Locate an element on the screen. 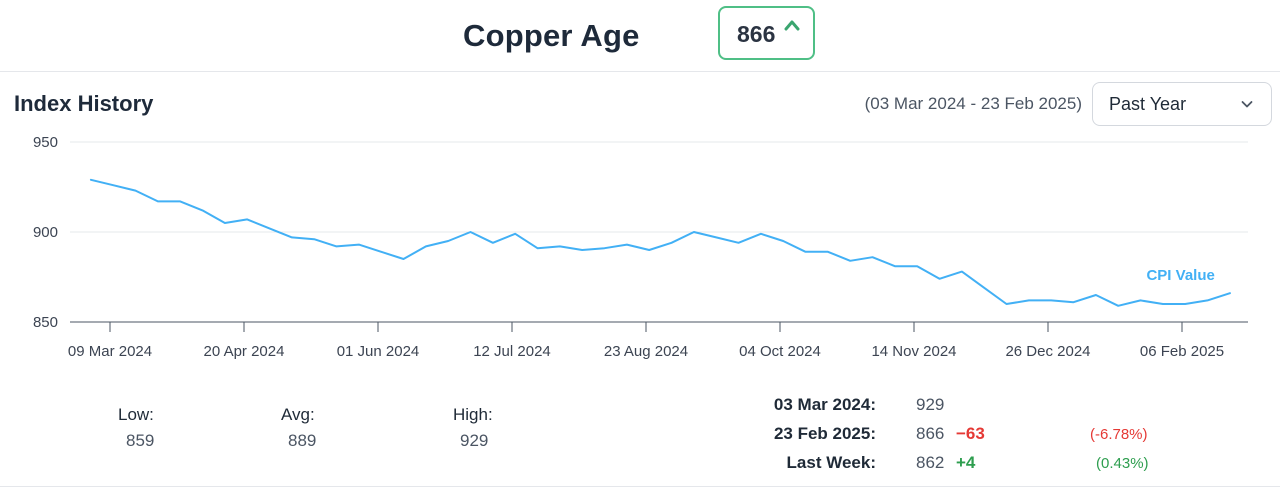 The height and width of the screenshot is (488, 1280). x-tick-label: 01 Jun 2024 is located at coordinates (378, 351).